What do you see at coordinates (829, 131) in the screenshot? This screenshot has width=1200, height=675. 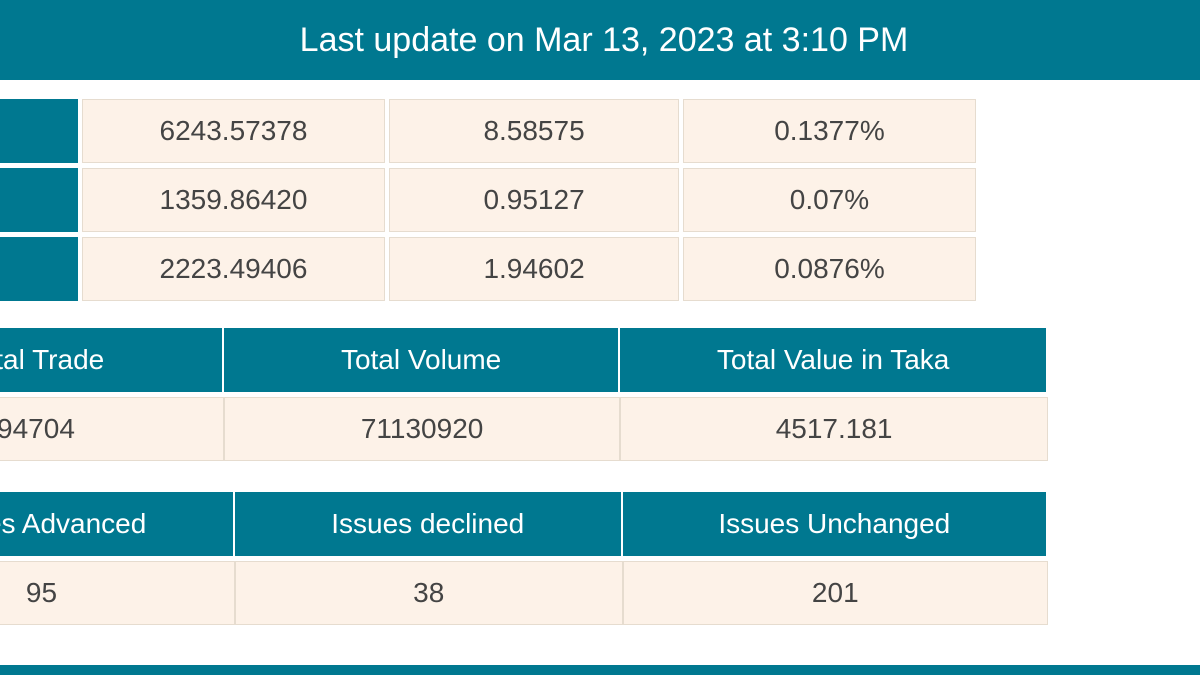 I see `index-percent: 0.1377%` at bounding box center [829, 131].